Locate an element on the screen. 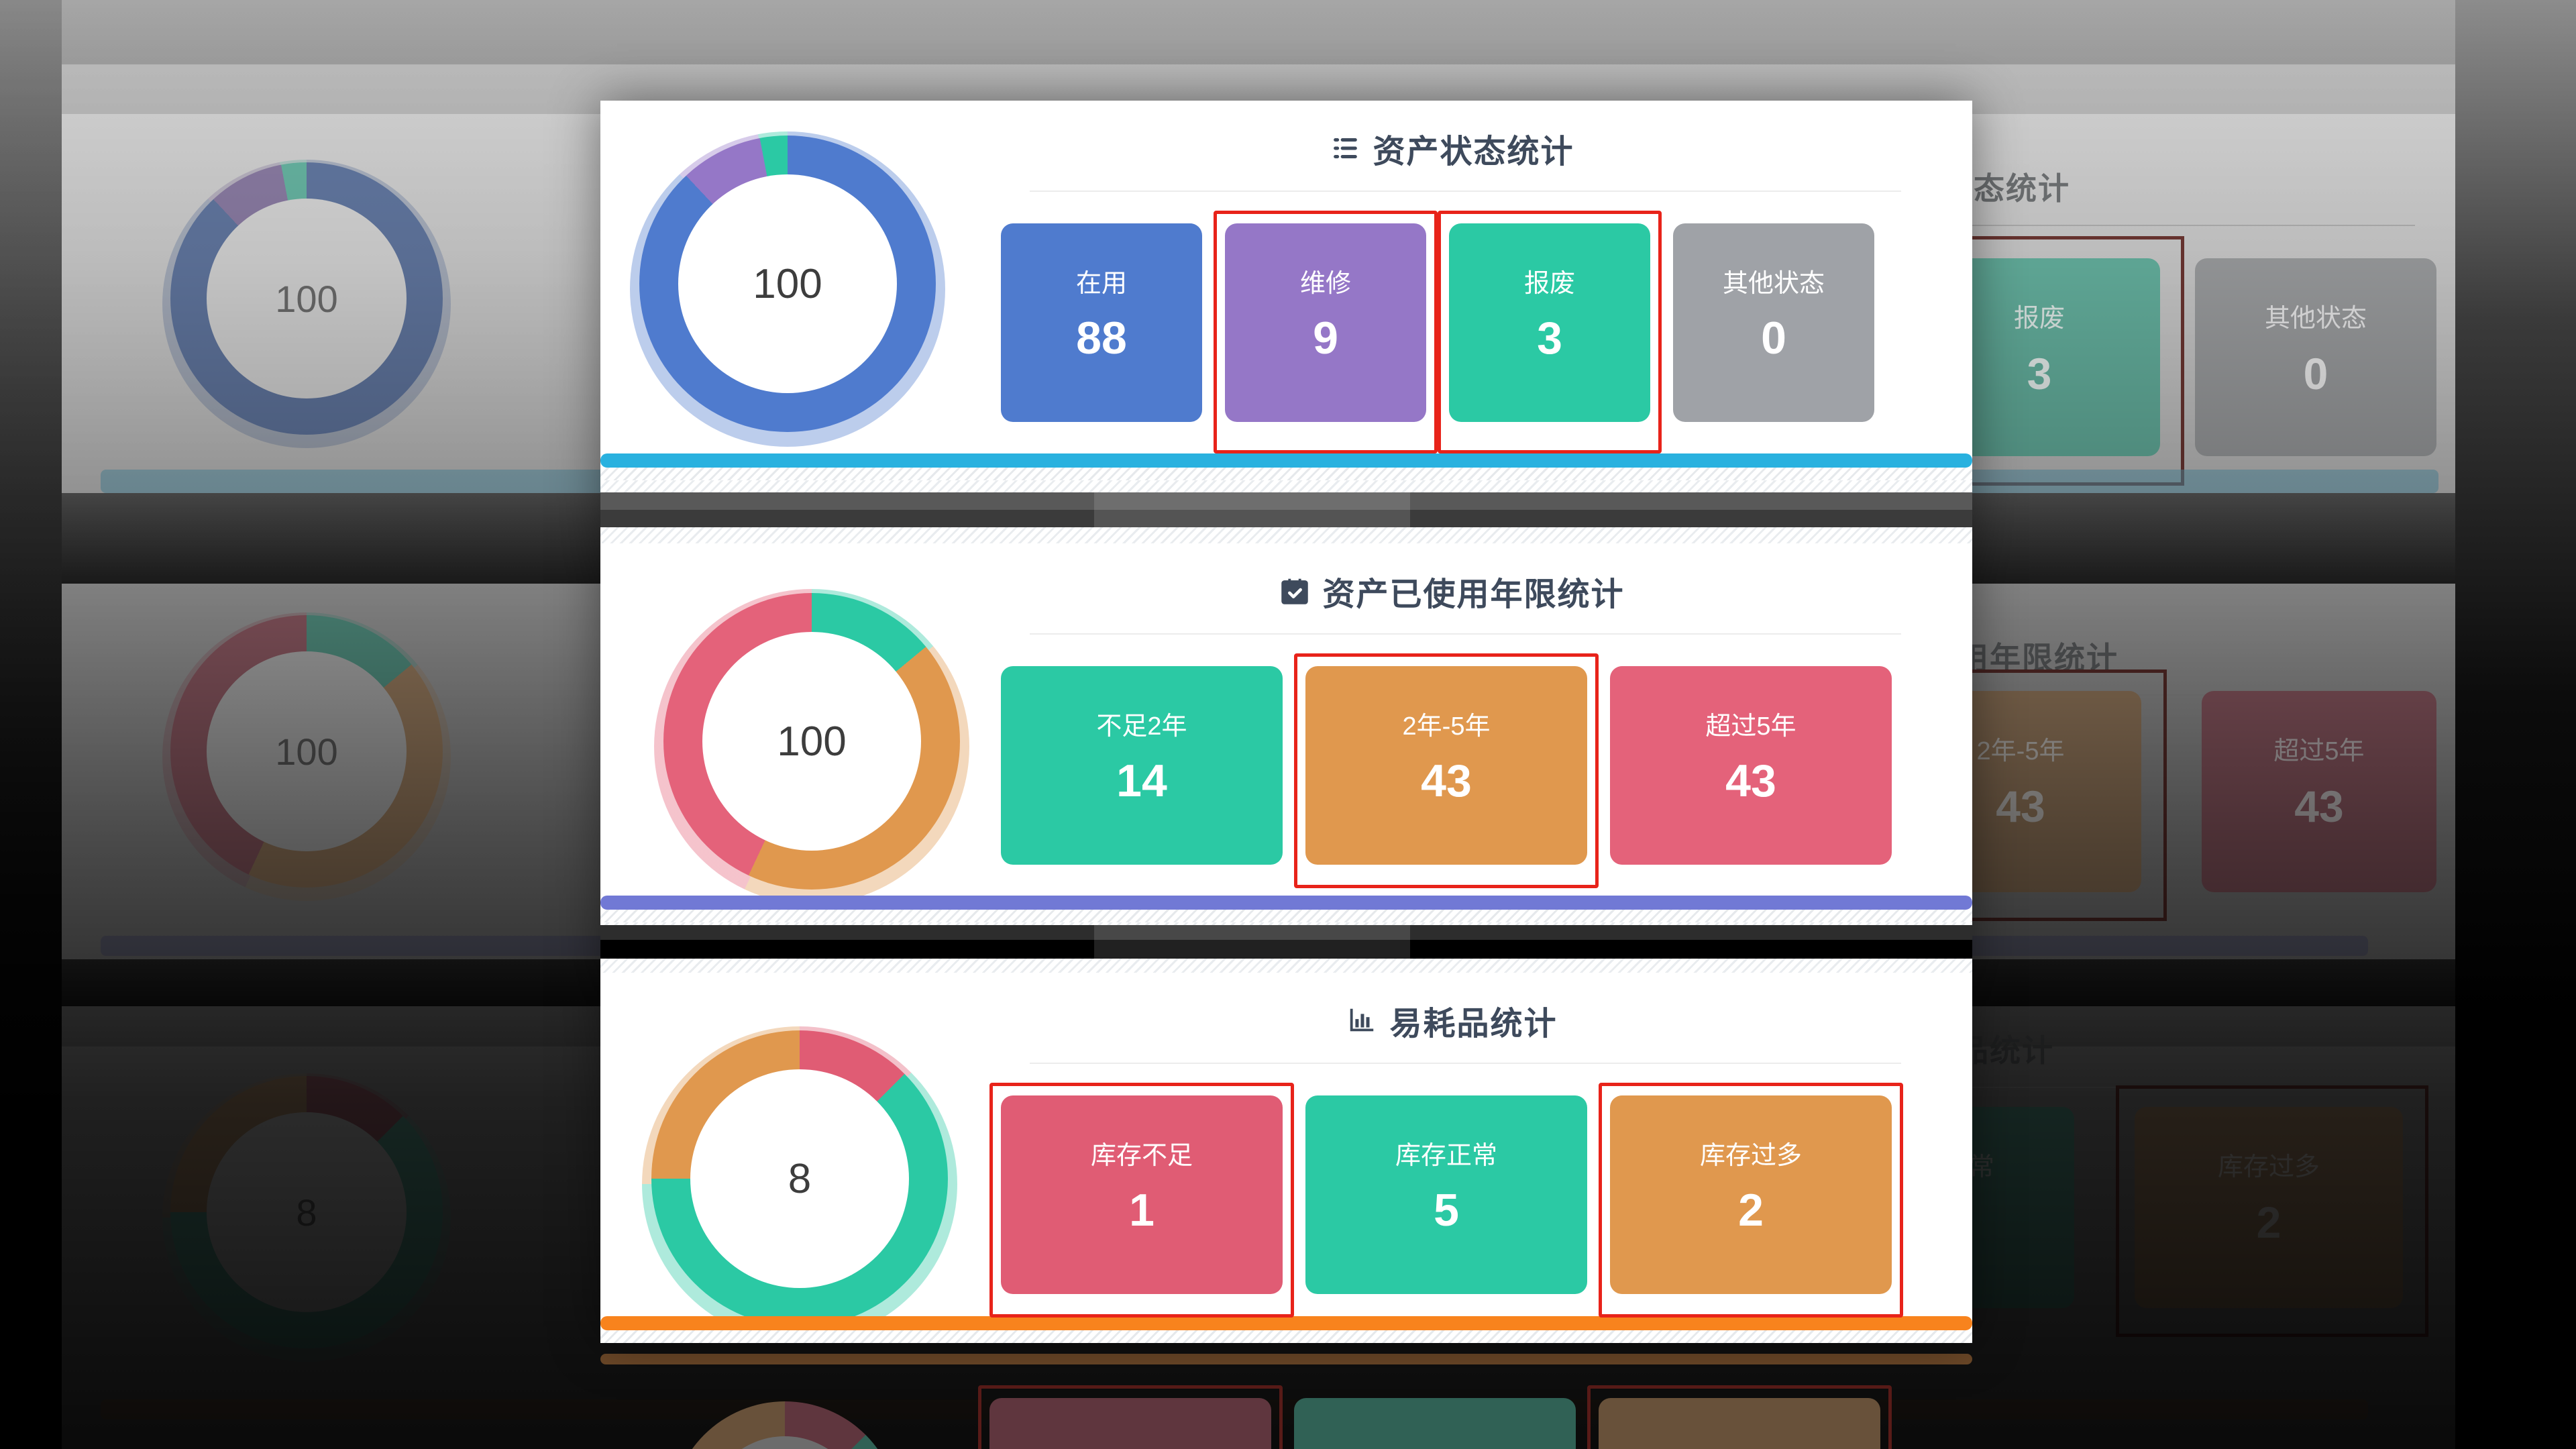 This screenshot has width=2576, height=1449. stat-card-in-use: 在用 88 is located at coordinates (1101, 322).